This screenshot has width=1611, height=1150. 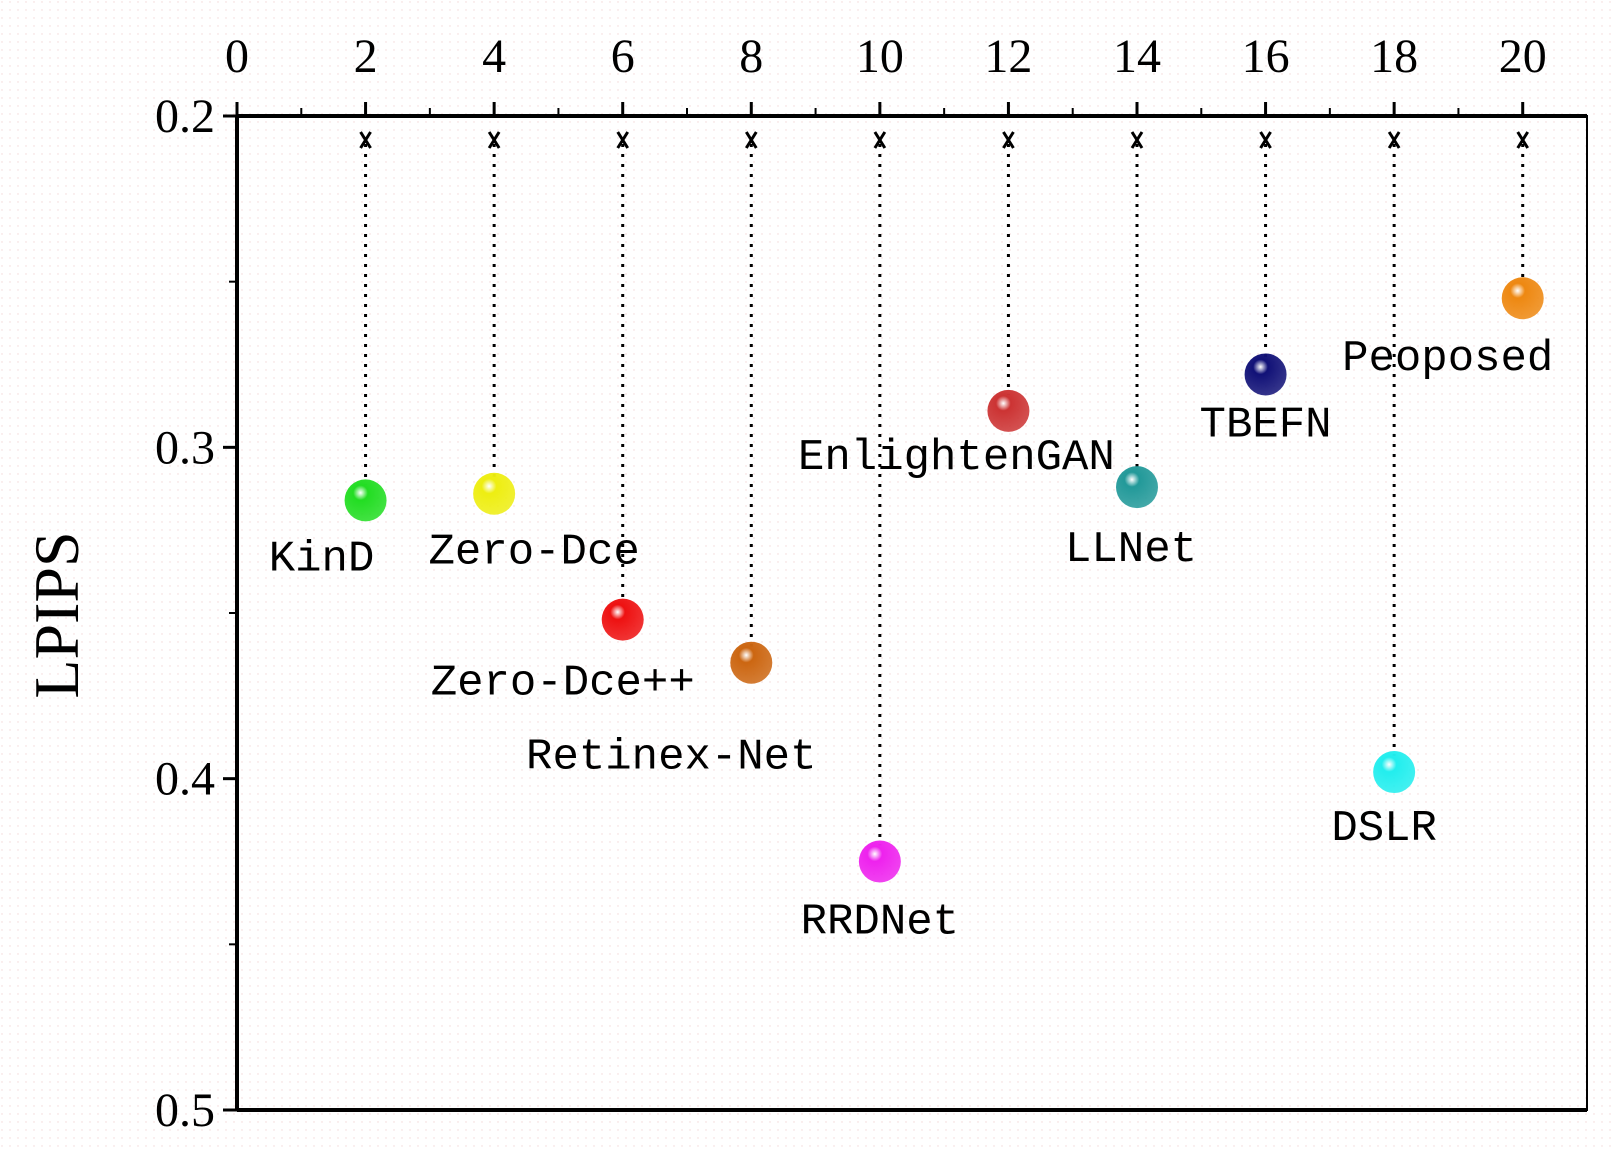 I want to click on x-tick-label: 8, so click(x=751, y=56).